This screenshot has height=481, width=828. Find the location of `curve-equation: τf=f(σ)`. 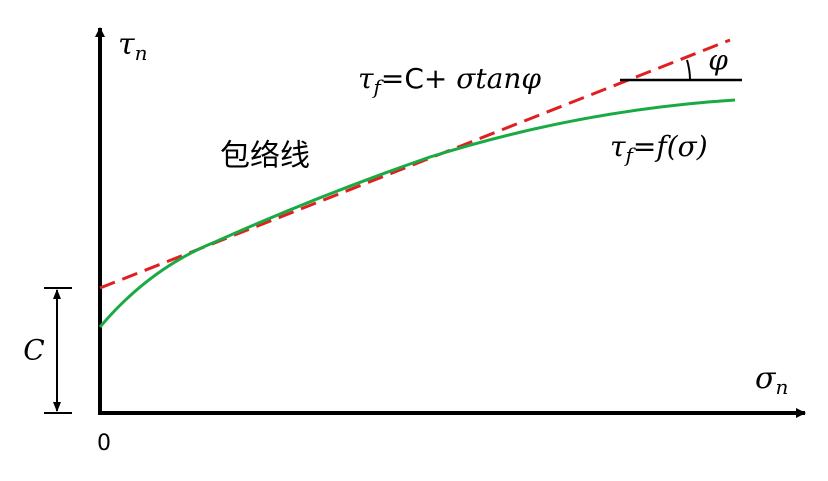

curve-equation: τf=f(σ) is located at coordinates (659, 148).